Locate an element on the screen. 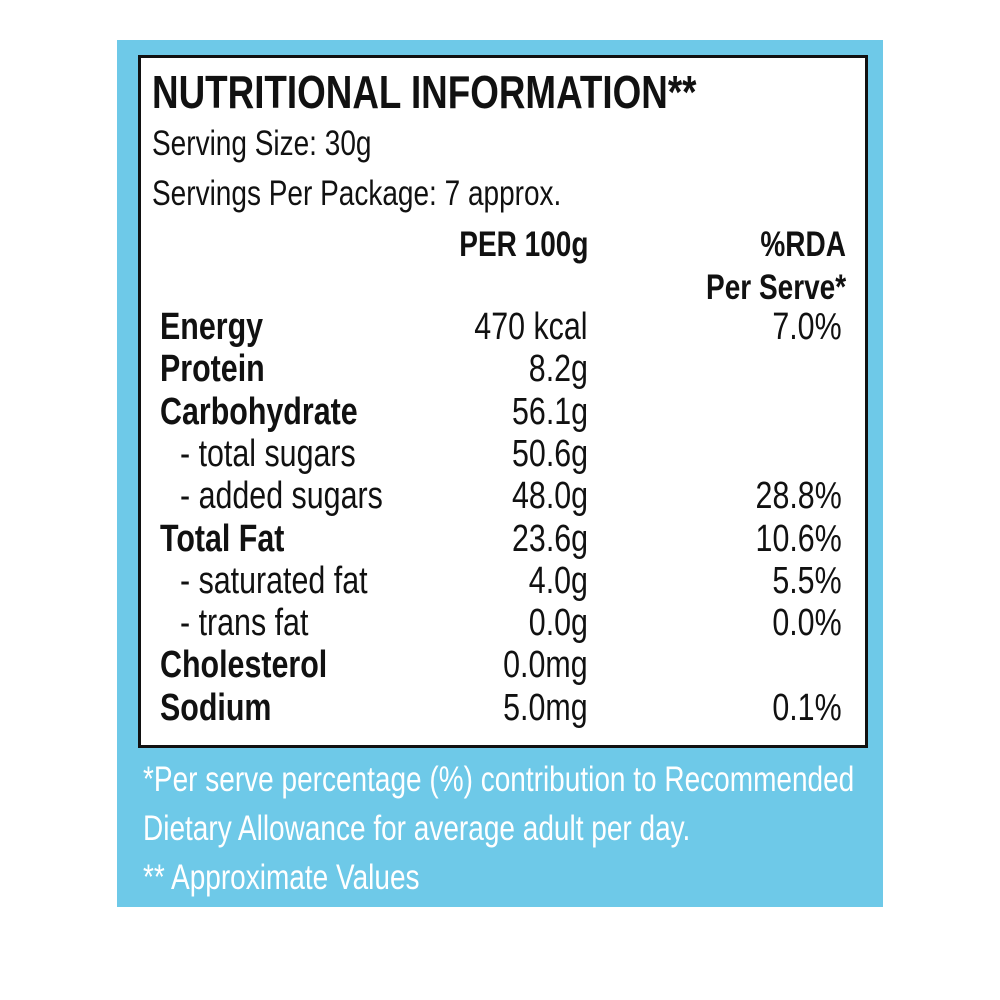 The image size is (1000, 1000). nutrient-name: Cholesterol is located at coordinates (244, 665).